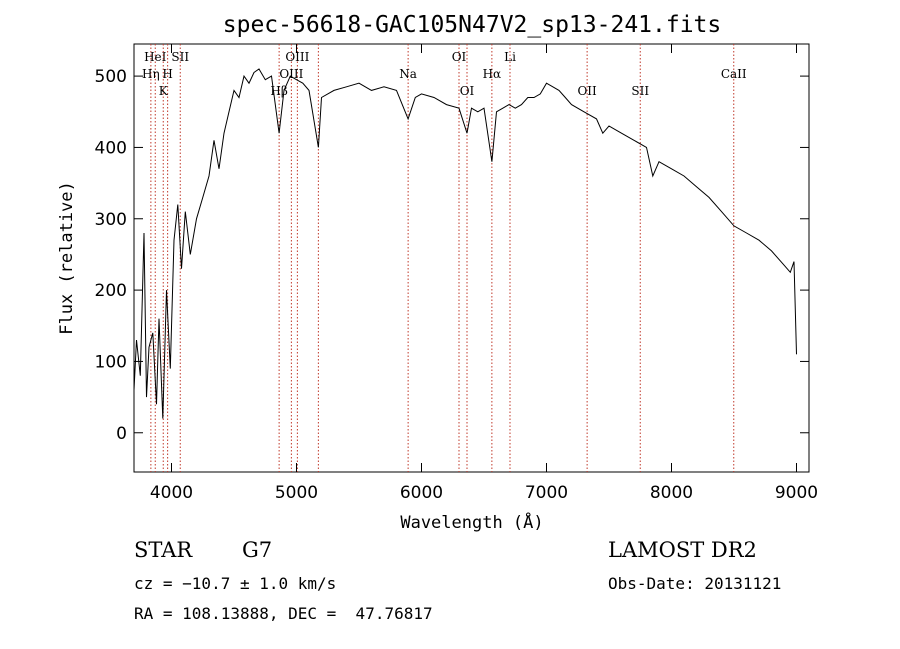 The width and height of the screenshot is (900, 649). What do you see at coordinates (492, 74) in the screenshot?
I see `line-marker-label: Hα` at bounding box center [492, 74].